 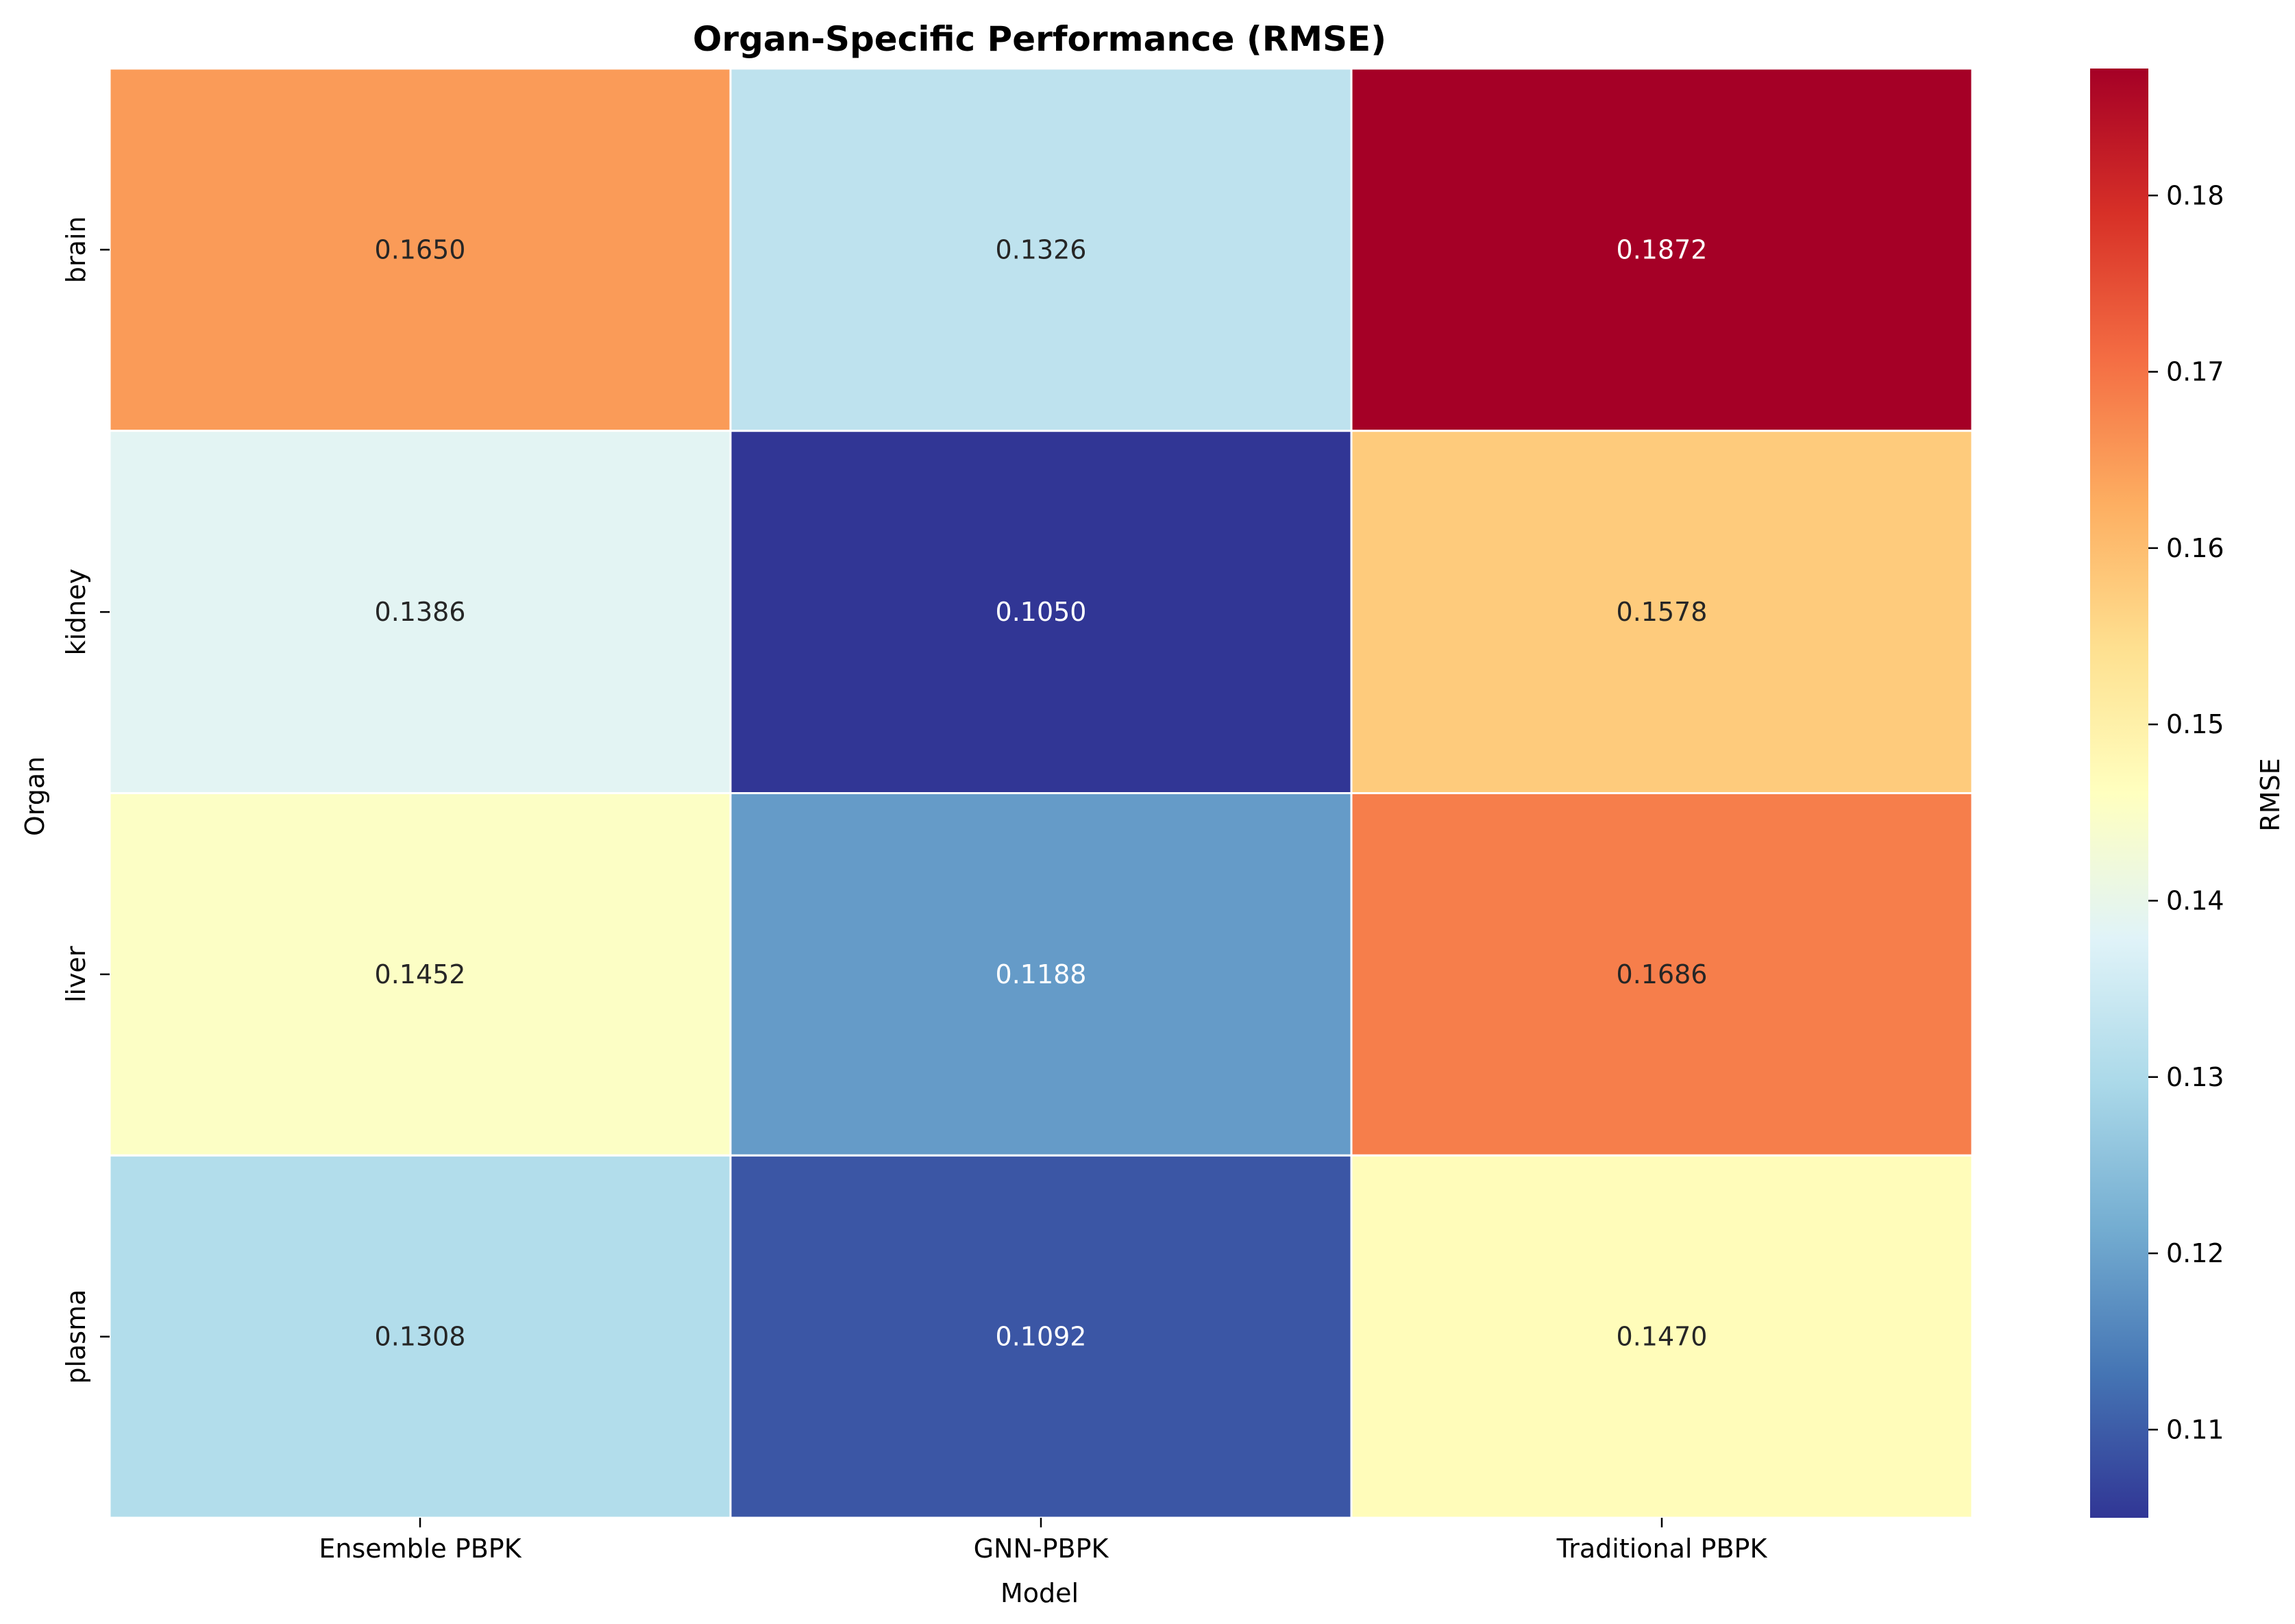 I want to click on cell-value-label: 0.1188, so click(x=1041, y=974).